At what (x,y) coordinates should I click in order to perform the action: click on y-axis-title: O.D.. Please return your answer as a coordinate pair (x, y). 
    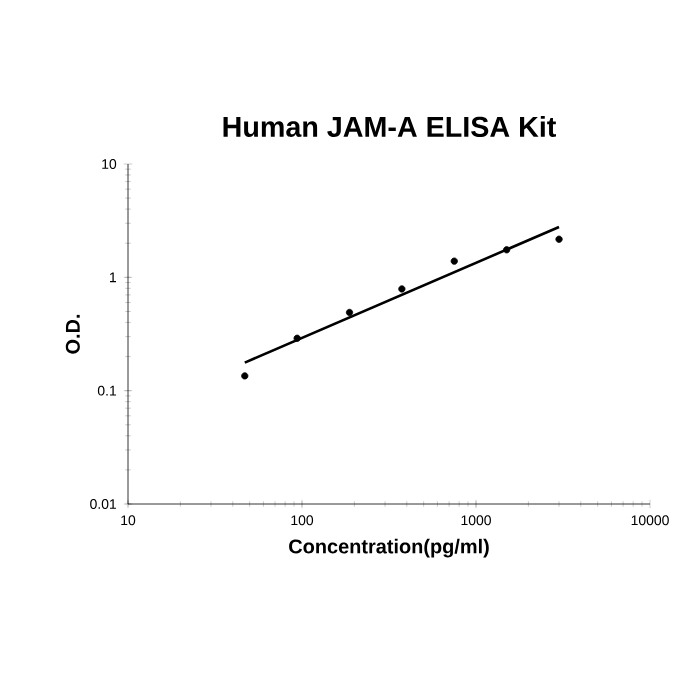
    Looking at the image, I should click on (72, 334).